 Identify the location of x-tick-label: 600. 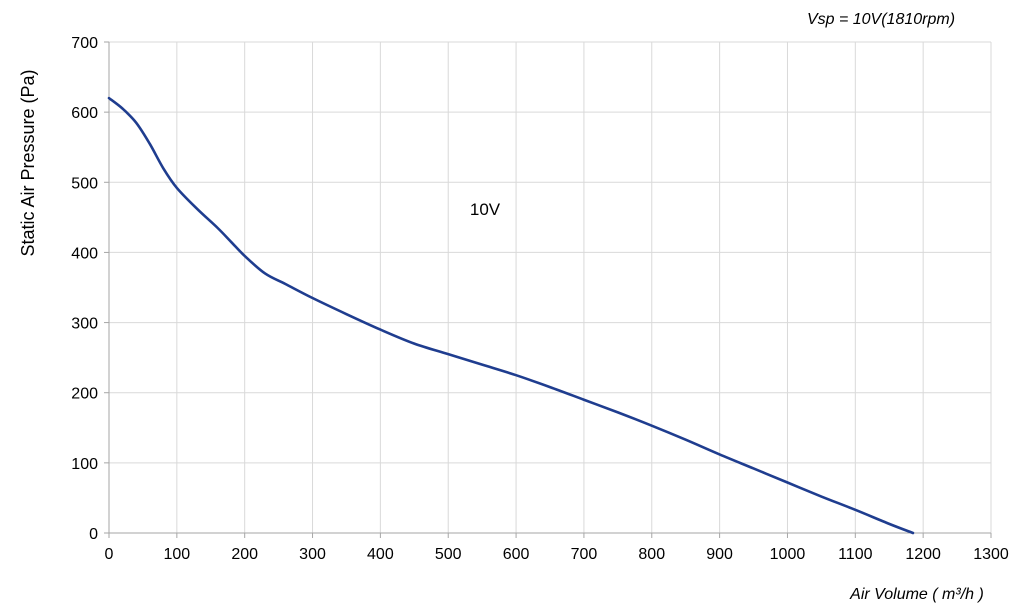
(516, 554).